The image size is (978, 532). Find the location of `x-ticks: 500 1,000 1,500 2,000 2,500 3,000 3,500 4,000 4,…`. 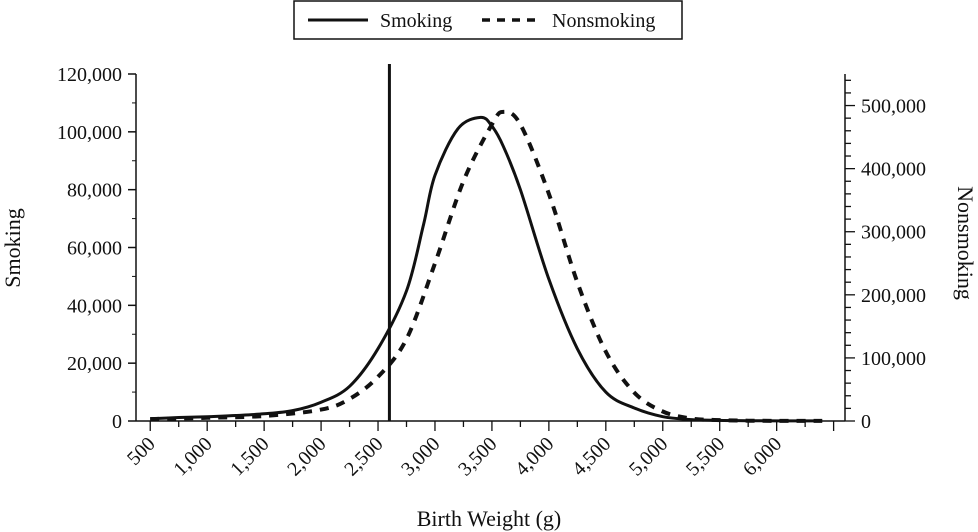

x-ticks: 500 1,000 1,500 2,000 2,500 3,000 3,500 4,000 4,… is located at coordinates (479, 450).